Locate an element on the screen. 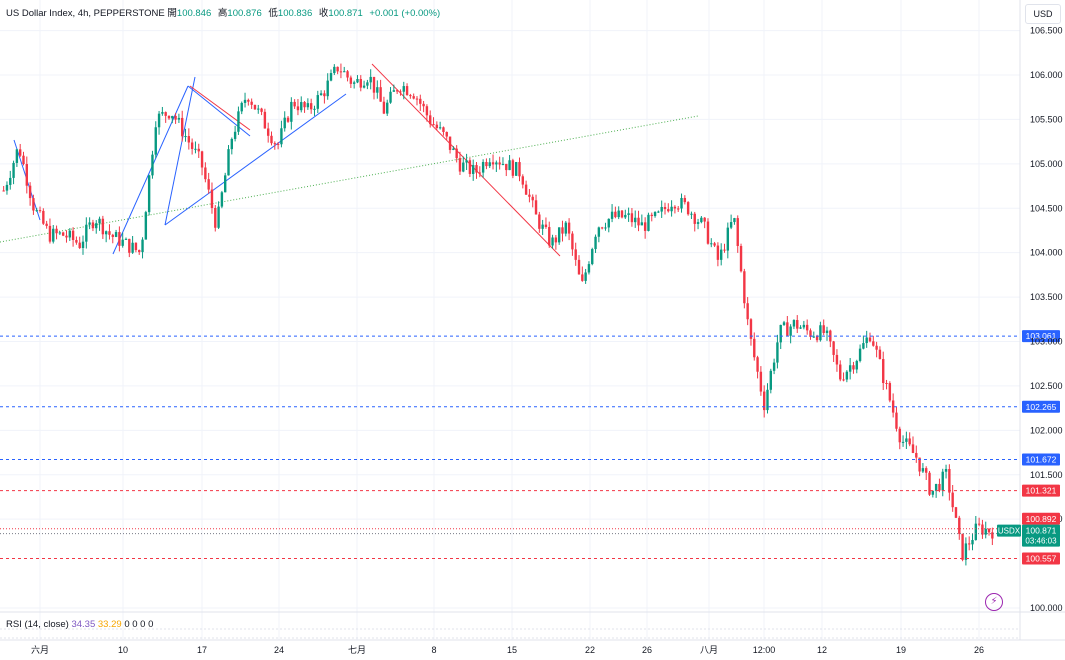 The height and width of the screenshot is (660, 1065). countdown-label: 03:46:03 is located at coordinates (1041, 541).